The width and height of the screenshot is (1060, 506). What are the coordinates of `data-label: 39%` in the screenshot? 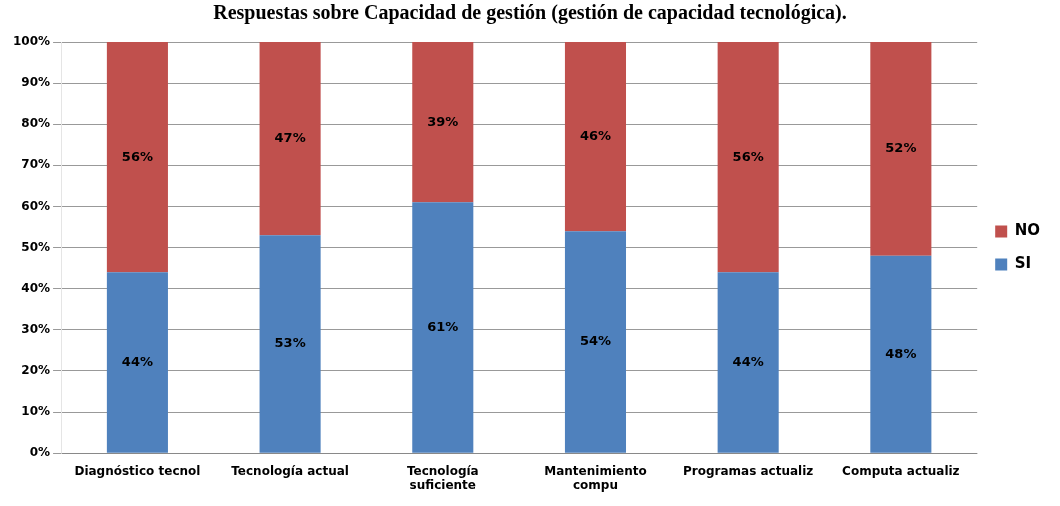 It's located at (443, 121).